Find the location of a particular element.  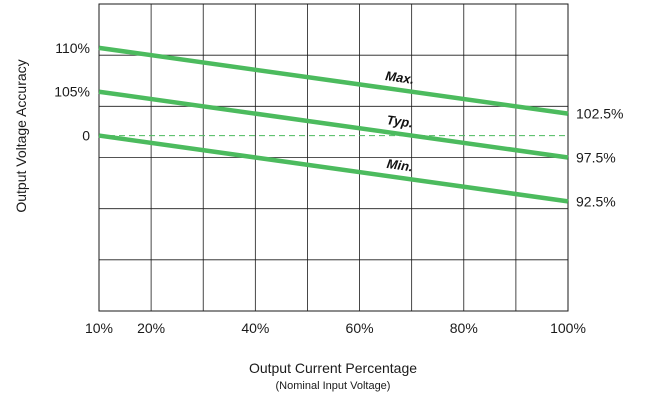

series-end-label: 97.5% is located at coordinates (596, 158).